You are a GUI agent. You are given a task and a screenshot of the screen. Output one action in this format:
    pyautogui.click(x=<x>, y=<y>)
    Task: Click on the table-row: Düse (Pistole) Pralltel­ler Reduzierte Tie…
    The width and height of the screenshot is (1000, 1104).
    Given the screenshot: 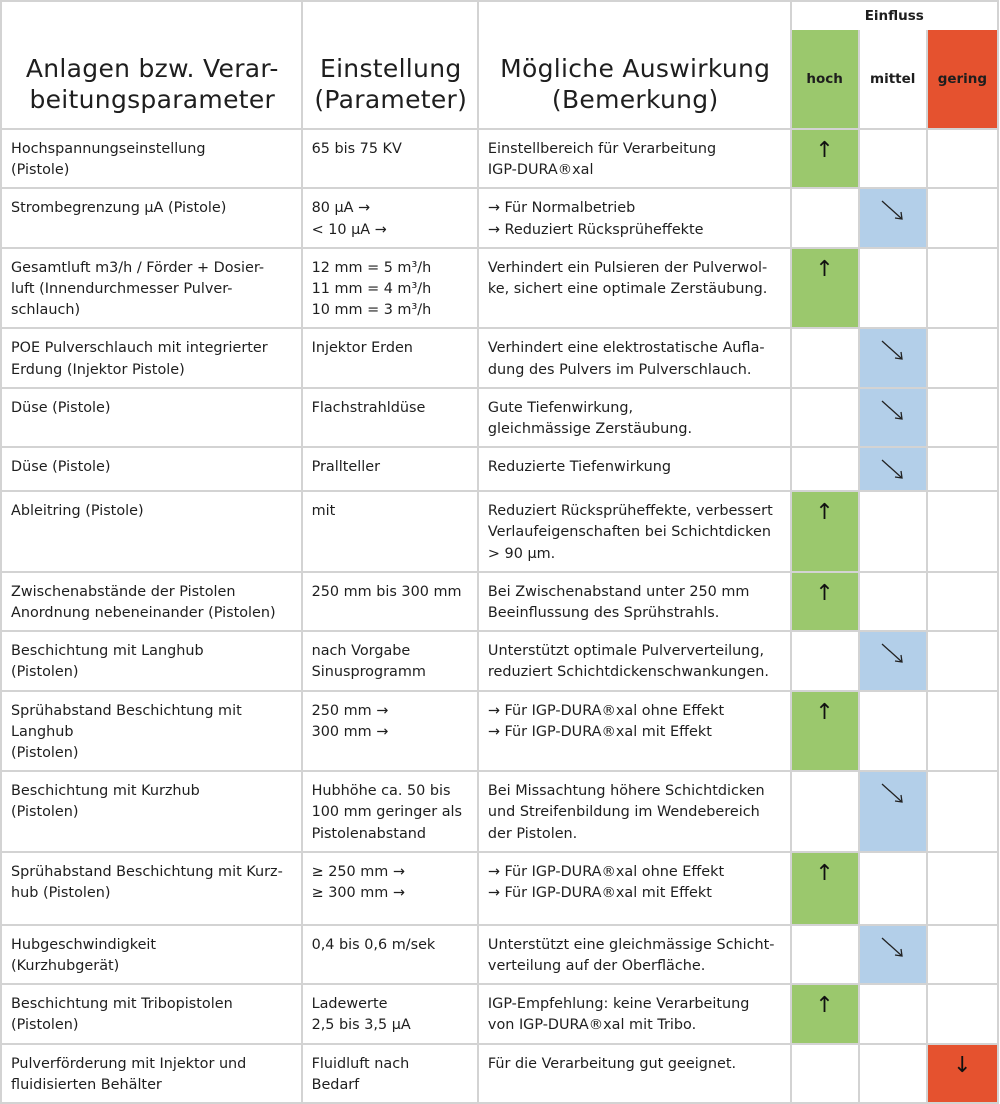 What is the action you would take?
    pyautogui.click(x=500, y=469)
    